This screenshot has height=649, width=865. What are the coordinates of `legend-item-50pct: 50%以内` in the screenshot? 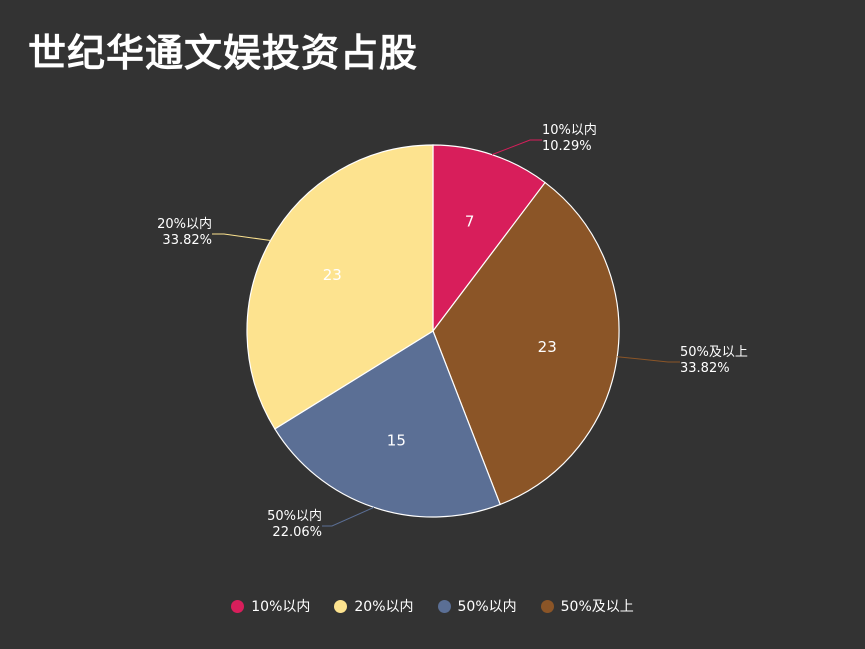 It's located at (477, 606).